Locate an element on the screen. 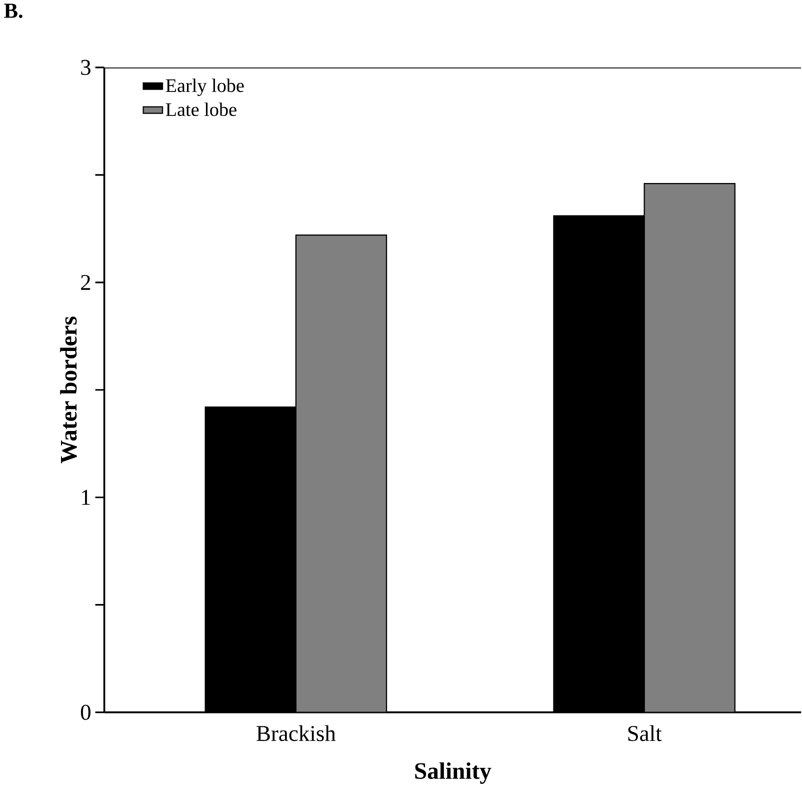 This screenshot has height=788, width=802. chart-title: B. is located at coordinates (13, 11).